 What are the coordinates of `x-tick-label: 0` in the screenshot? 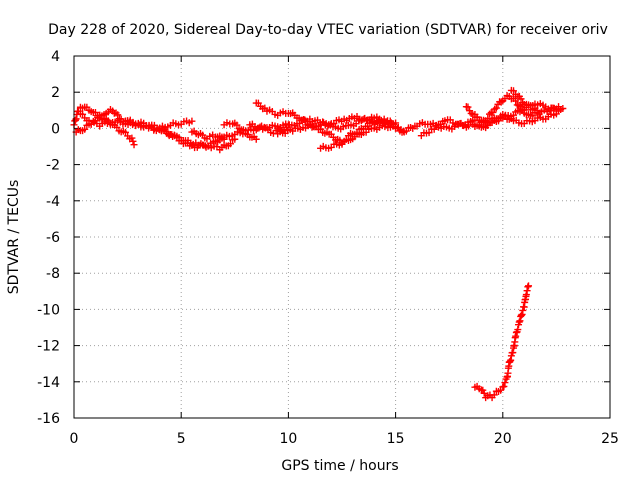 It's located at (74, 439).